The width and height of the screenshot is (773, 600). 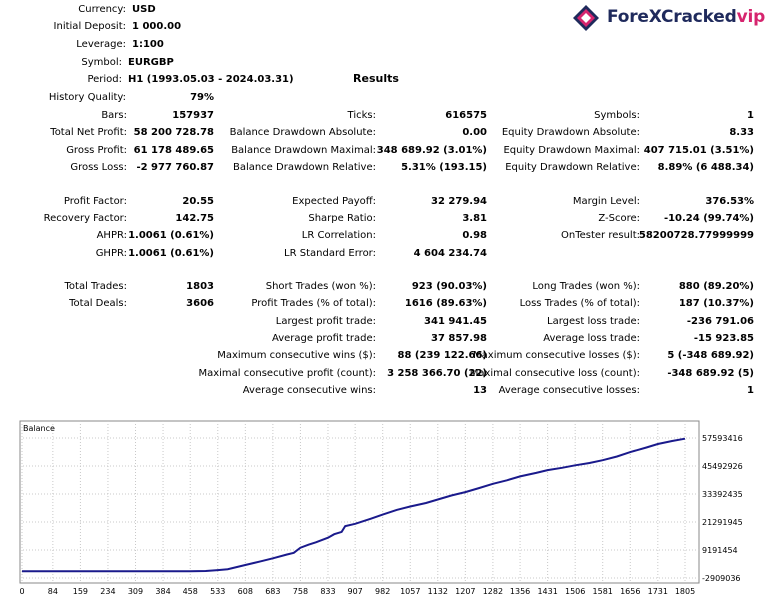 What do you see at coordinates (96, 150) in the screenshot?
I see `gross-profit-label: Gross Profit:` at bounding box center [96, 150].